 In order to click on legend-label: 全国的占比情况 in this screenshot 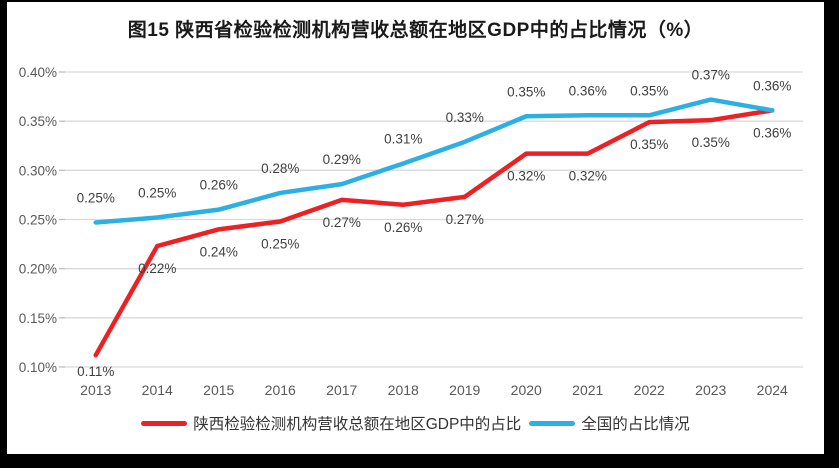, I will do `click(635, 424)`.